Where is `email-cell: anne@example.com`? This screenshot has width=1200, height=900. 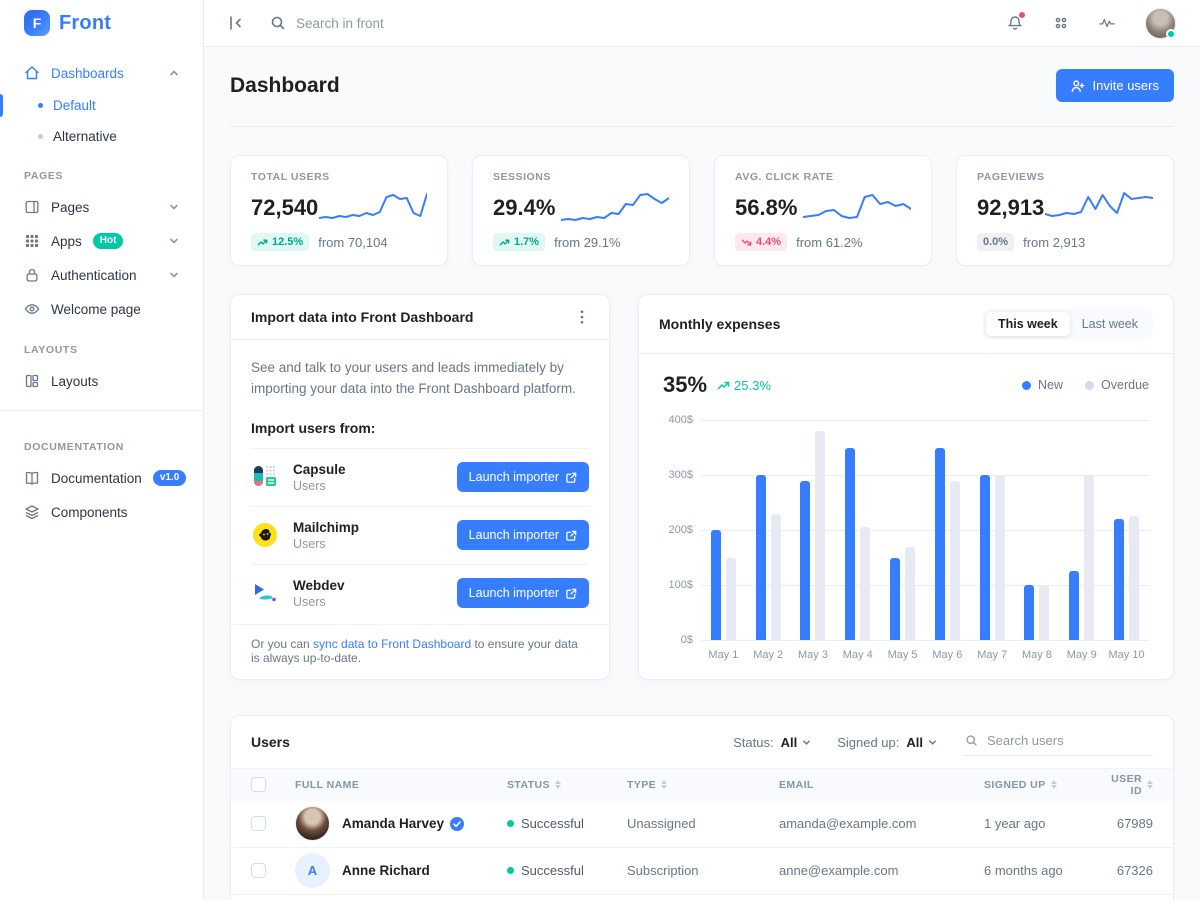
email-cell: anne@example.com is located at coordinates (839, 871).